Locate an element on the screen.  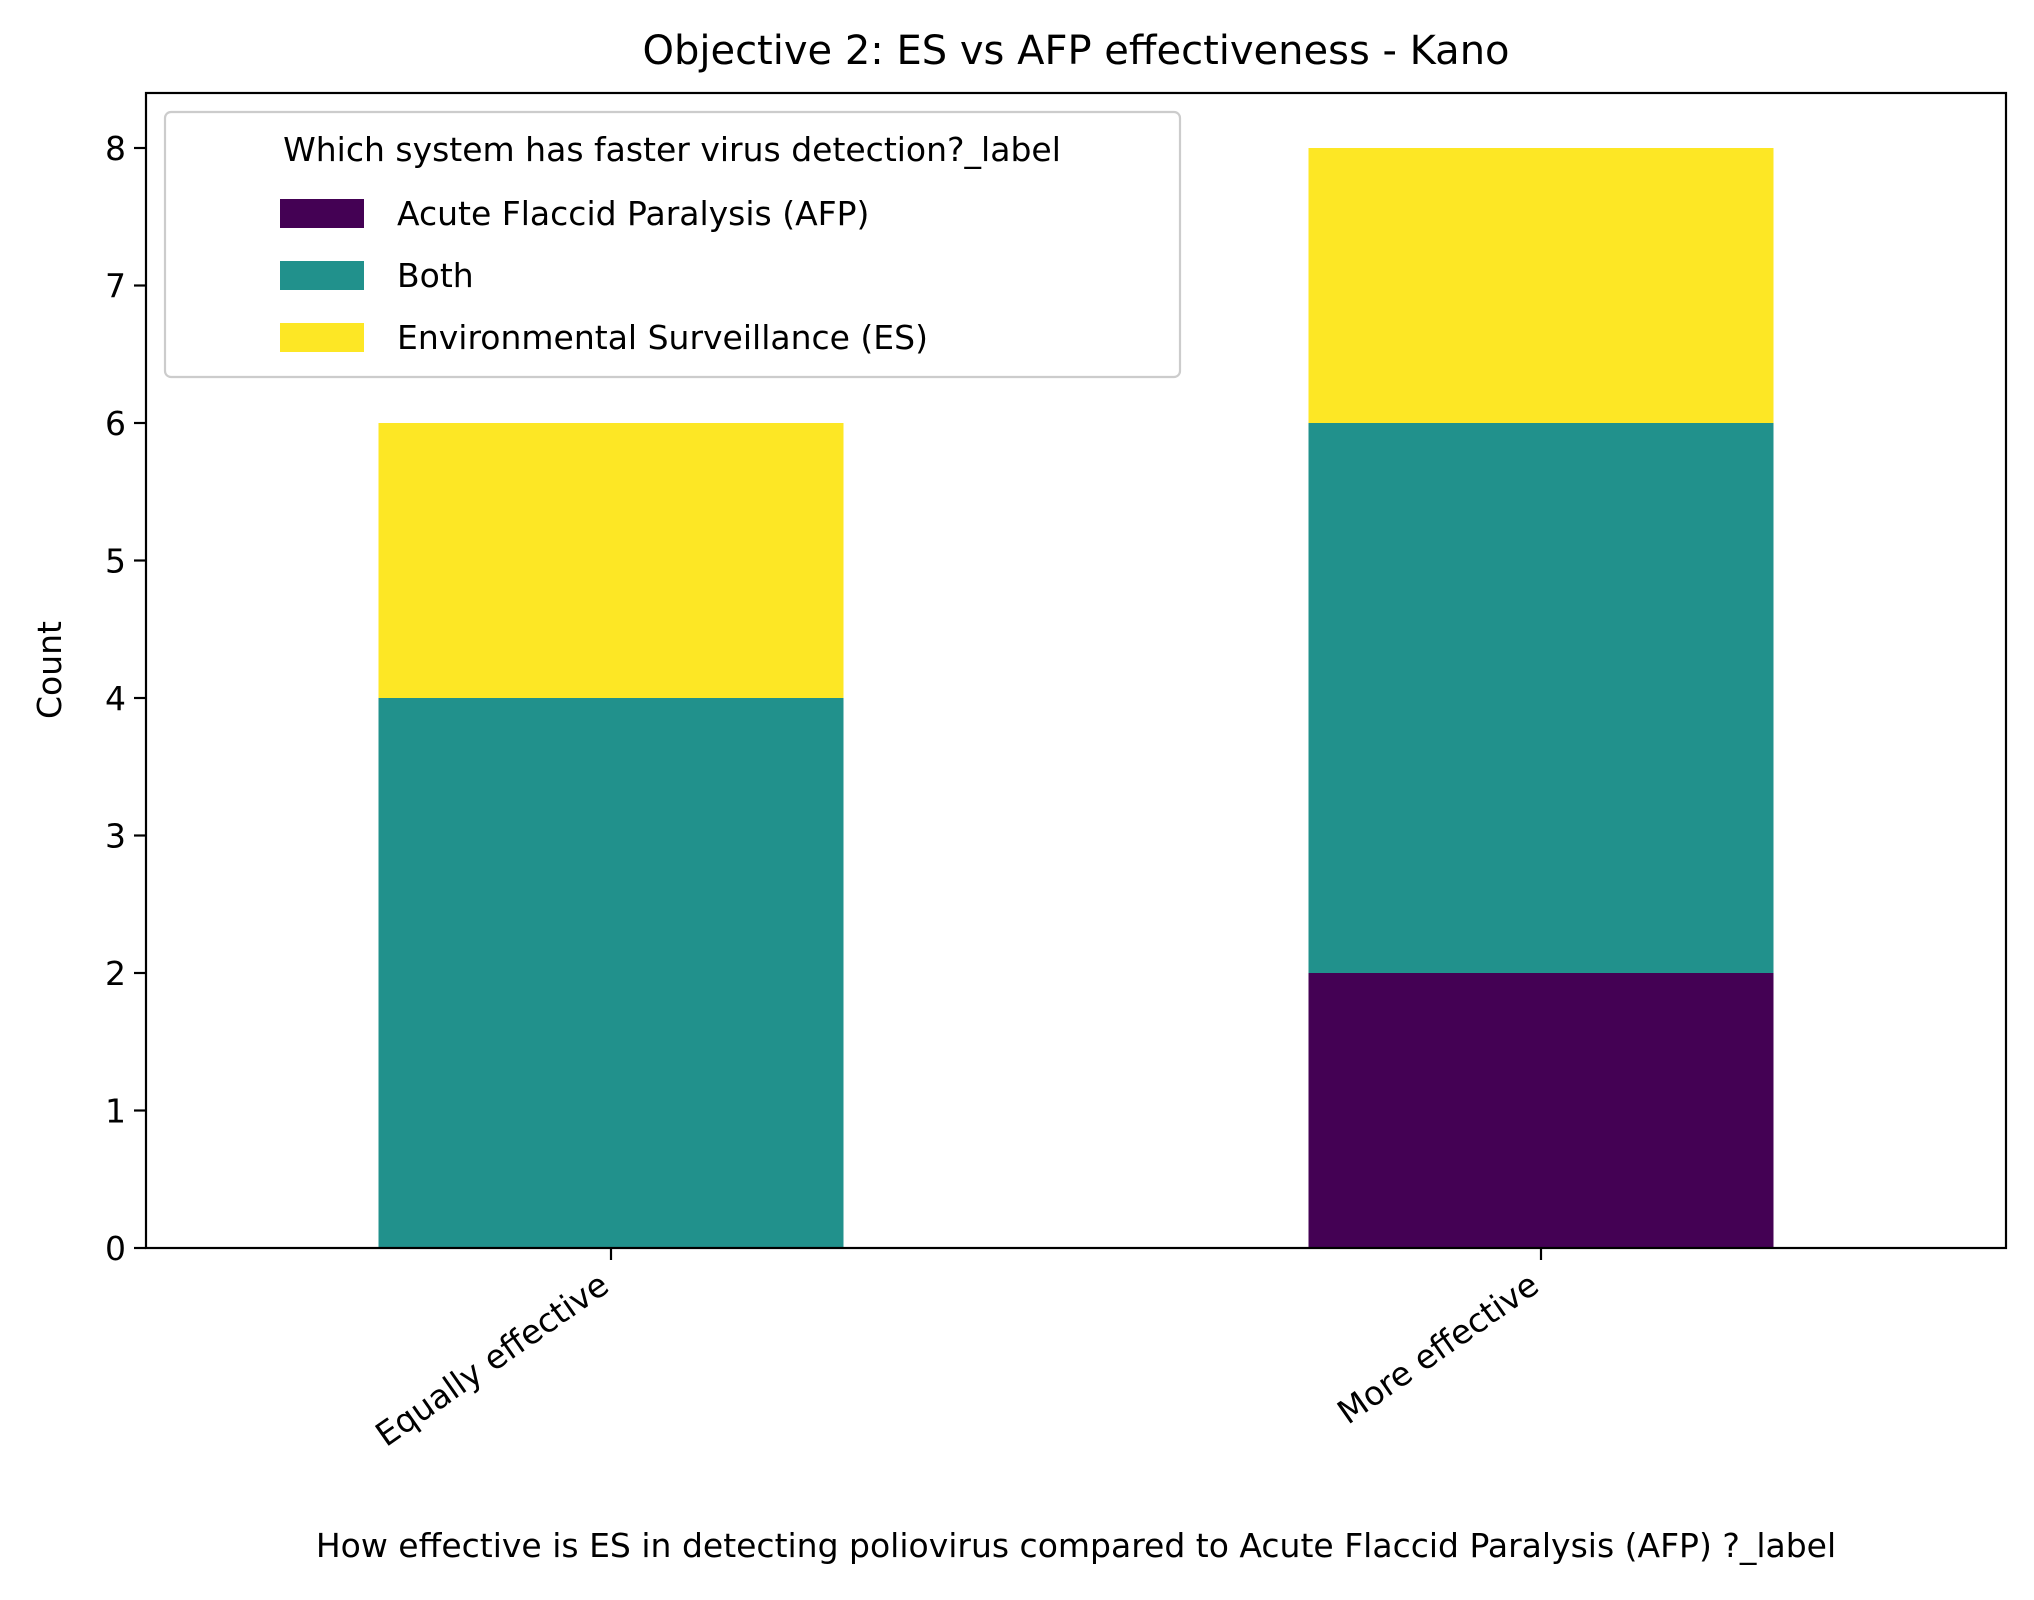
y-tick-label: 0 is located at coordinates (115, 1248).